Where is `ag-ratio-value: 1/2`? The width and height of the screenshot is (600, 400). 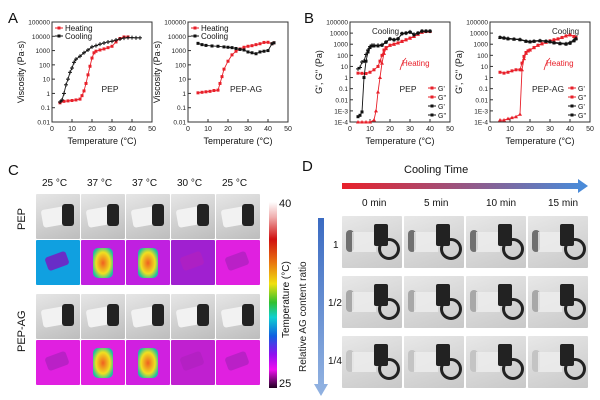
ag-ratio-value: 1/2 is located at coordinates (335, 303).